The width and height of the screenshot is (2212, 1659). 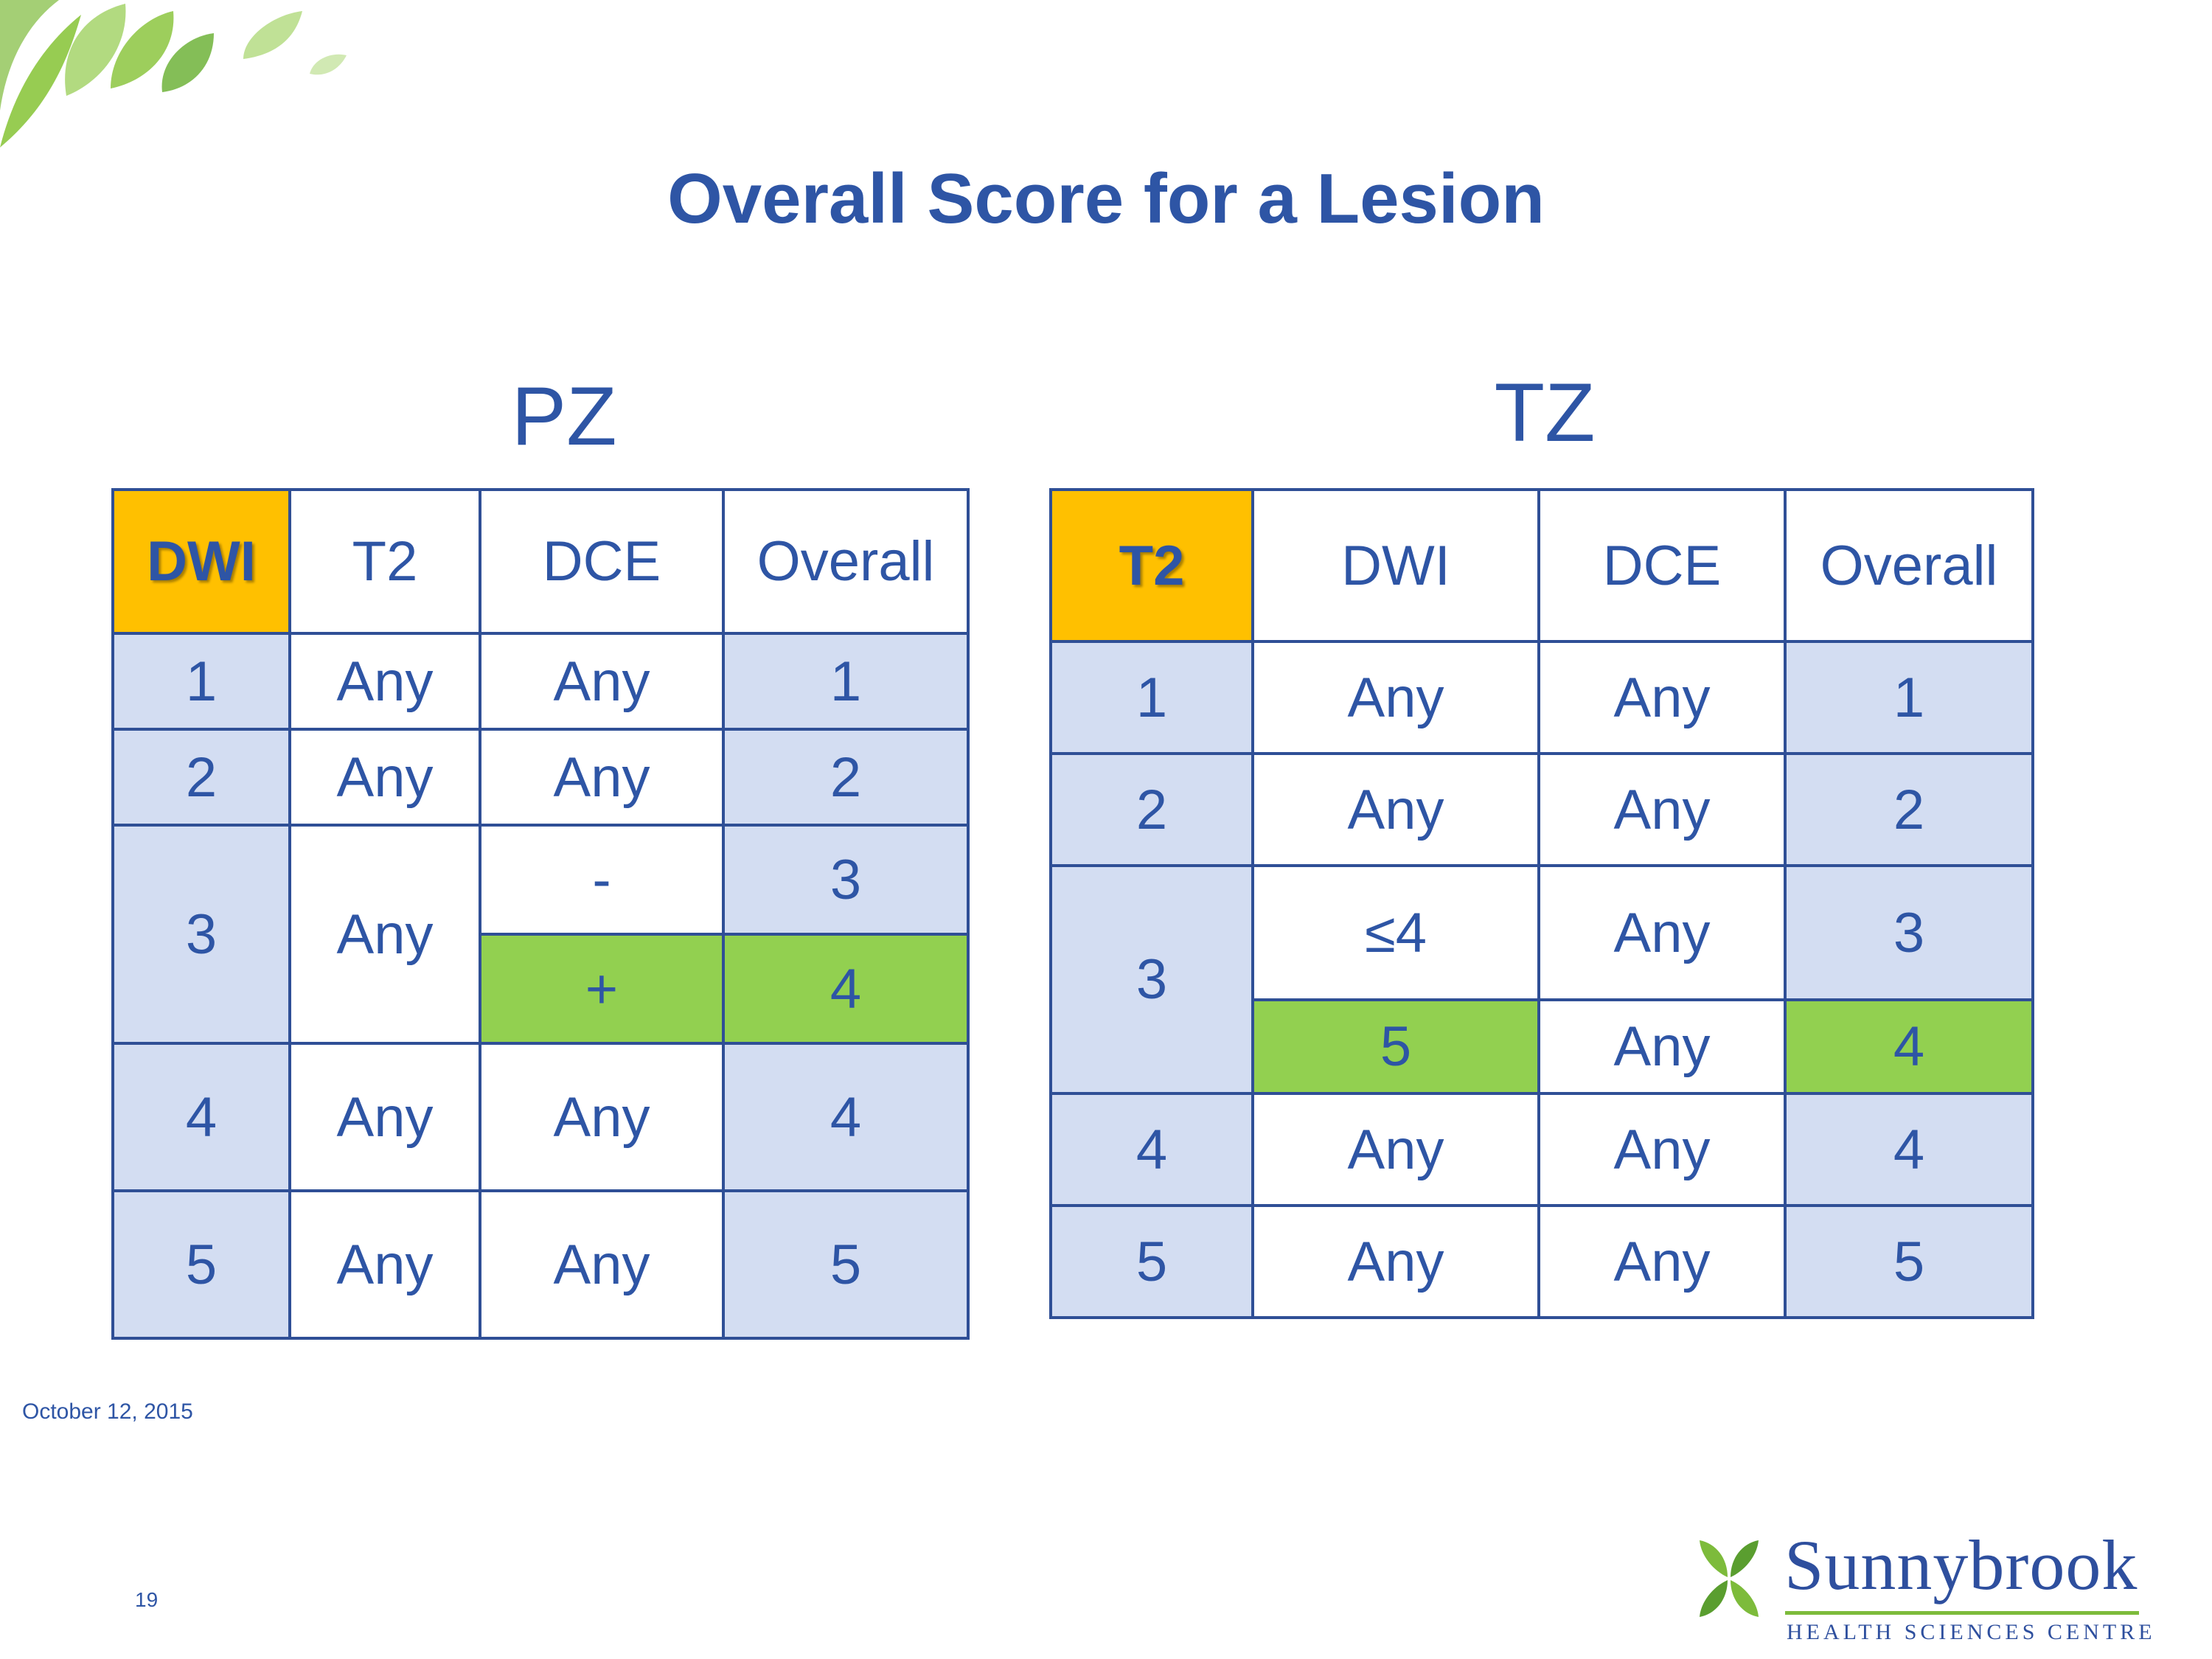 I want to click on table-row: 3 ≤4 Any 3, so click(x=1541, y=979).